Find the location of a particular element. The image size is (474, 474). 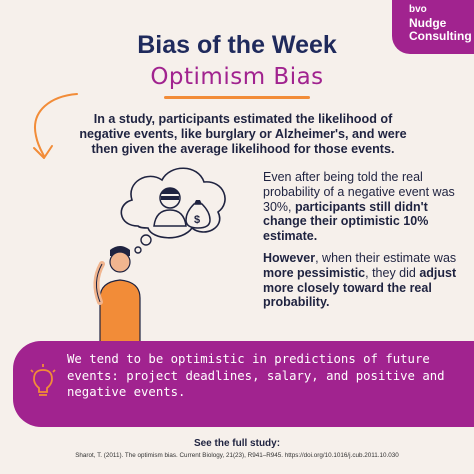

money-bag-icon: $ is located at coordinates (198, 214).